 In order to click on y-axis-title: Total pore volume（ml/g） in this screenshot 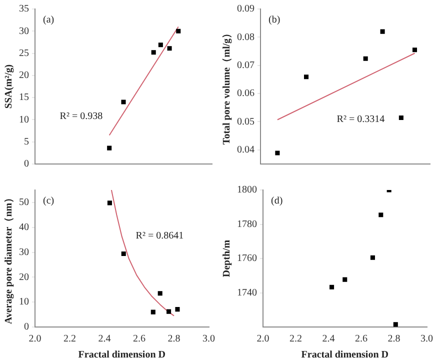, I will do `click(227, 86)`.